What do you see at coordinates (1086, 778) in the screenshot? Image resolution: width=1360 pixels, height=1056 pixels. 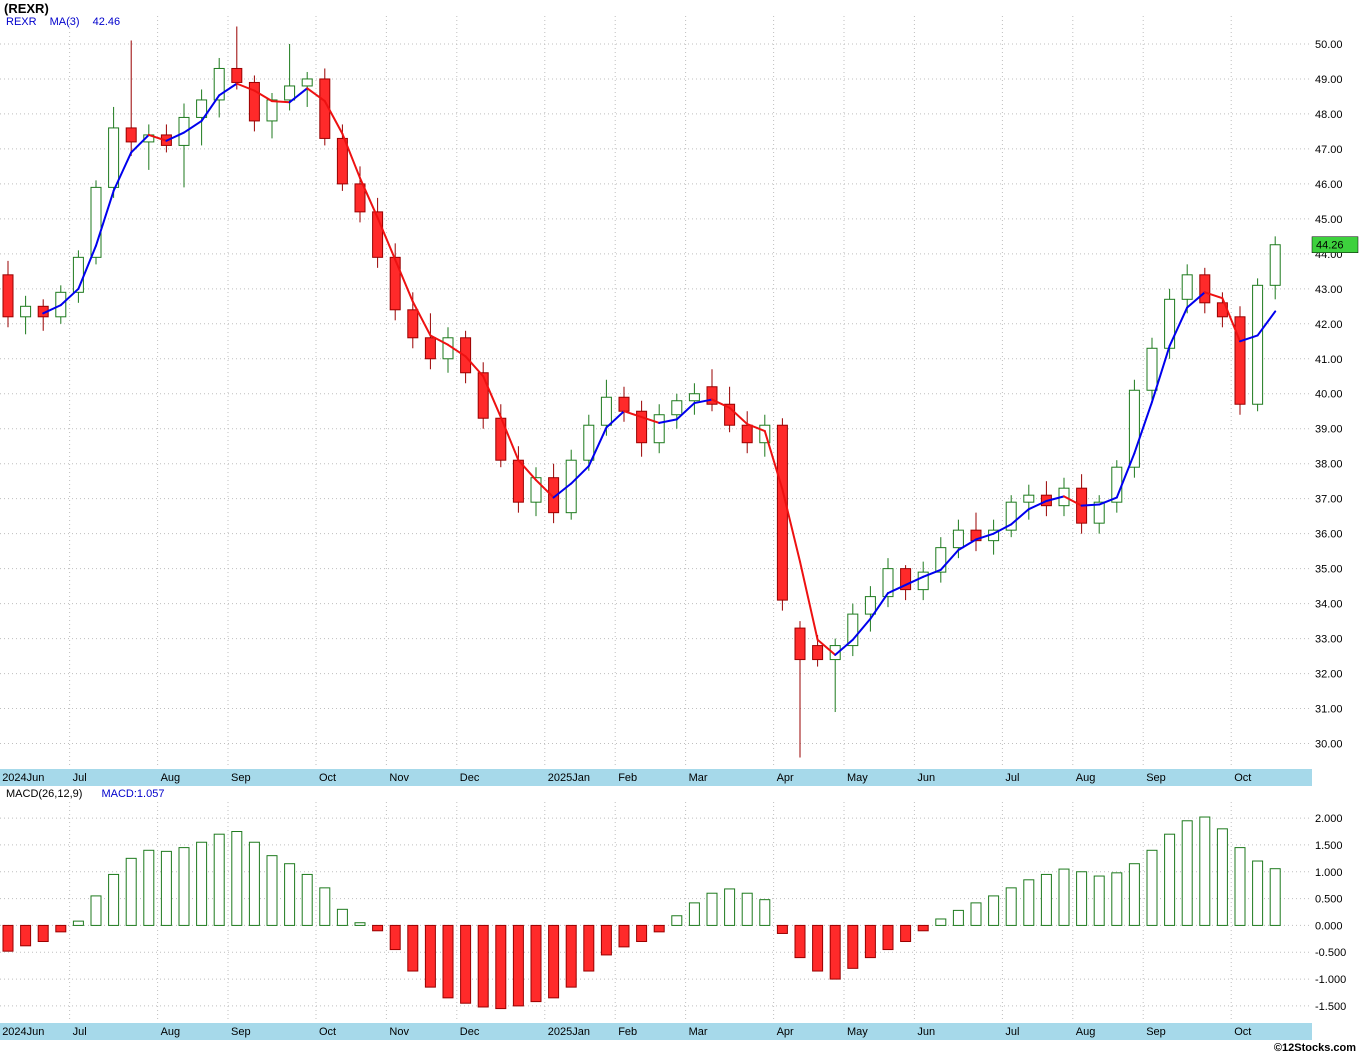 I see `month-label-top: Aug` at bounding box center [1086, 778].